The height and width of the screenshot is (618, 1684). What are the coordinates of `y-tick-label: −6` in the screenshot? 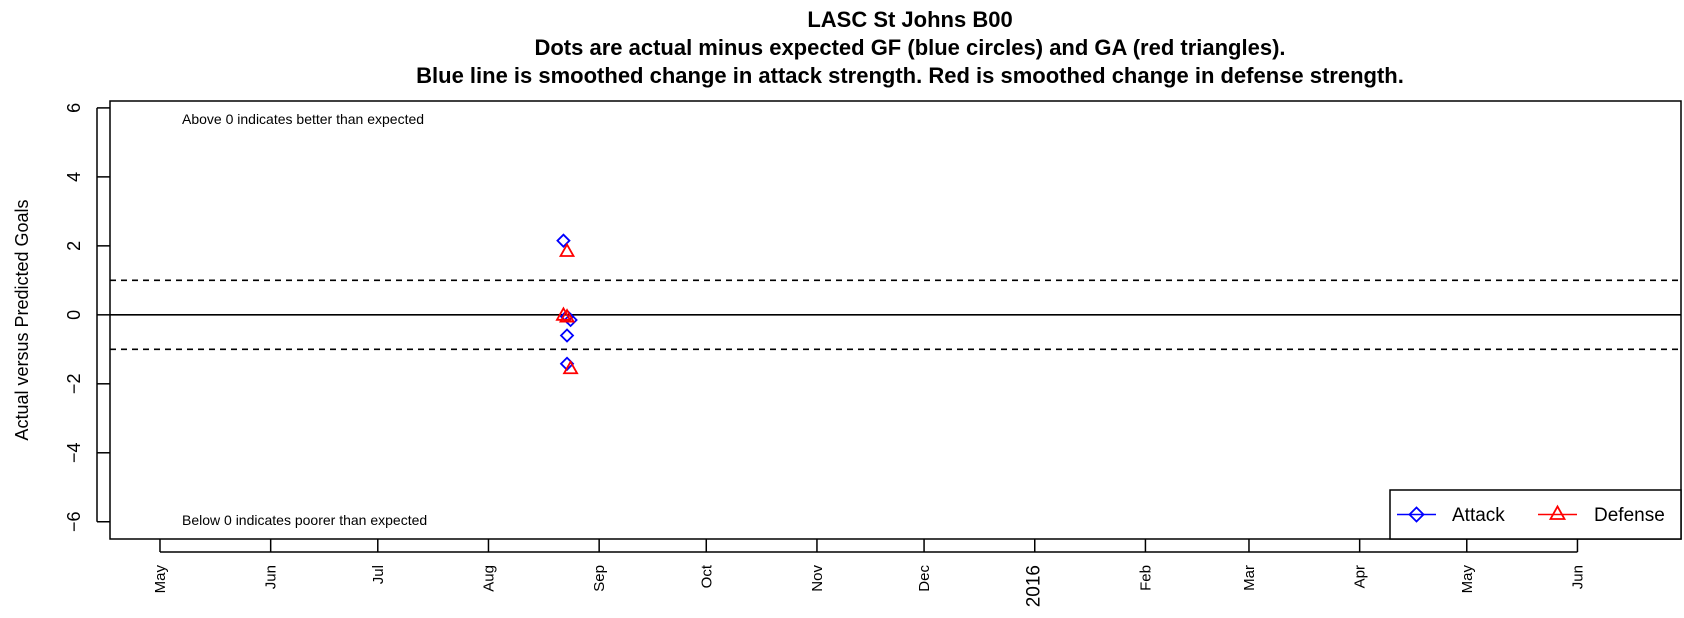 It's located at (74, 521).